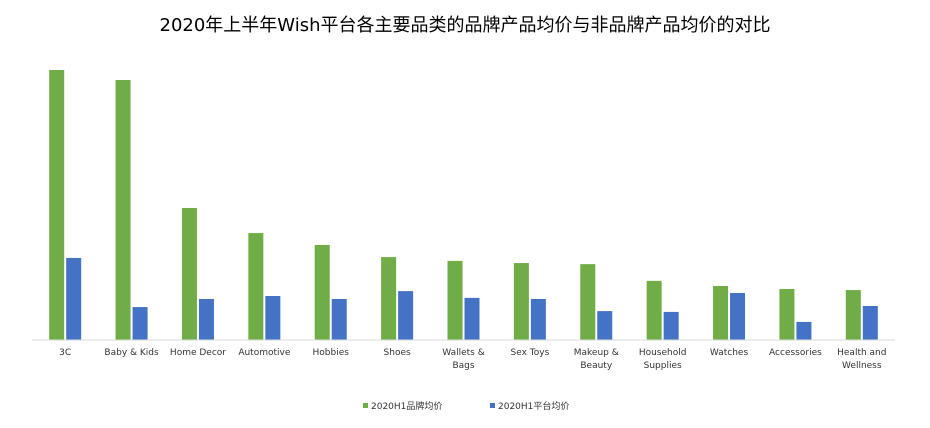 The height and width of the screenshot is (428, 930). Describe the element at coordinates (861, 359) in the screenshot. I see `x-tick-label: Health and Wellness` at that location.